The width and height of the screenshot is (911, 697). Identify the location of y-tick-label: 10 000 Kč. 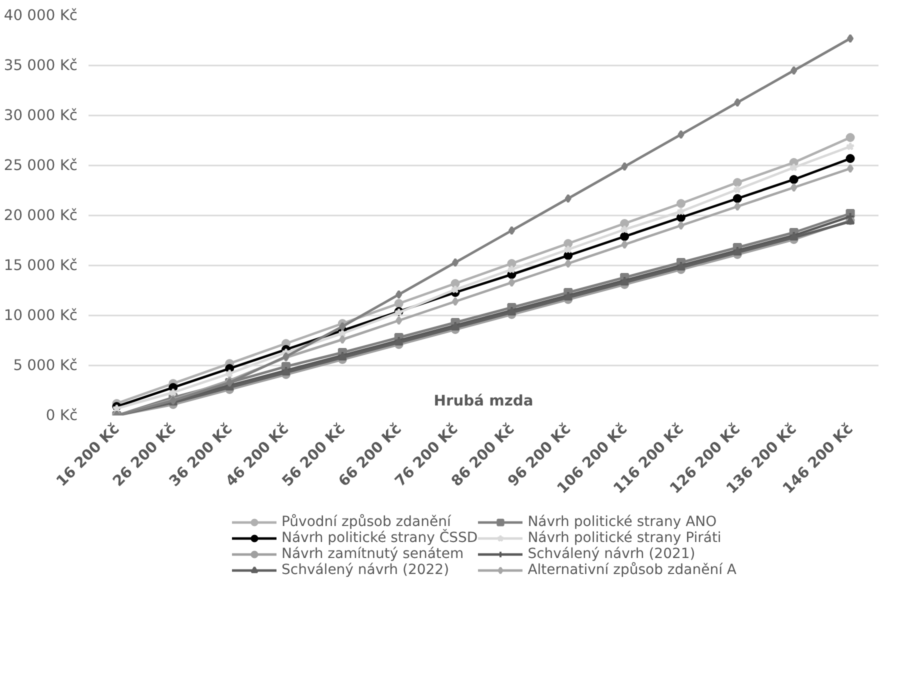
(41, 315).